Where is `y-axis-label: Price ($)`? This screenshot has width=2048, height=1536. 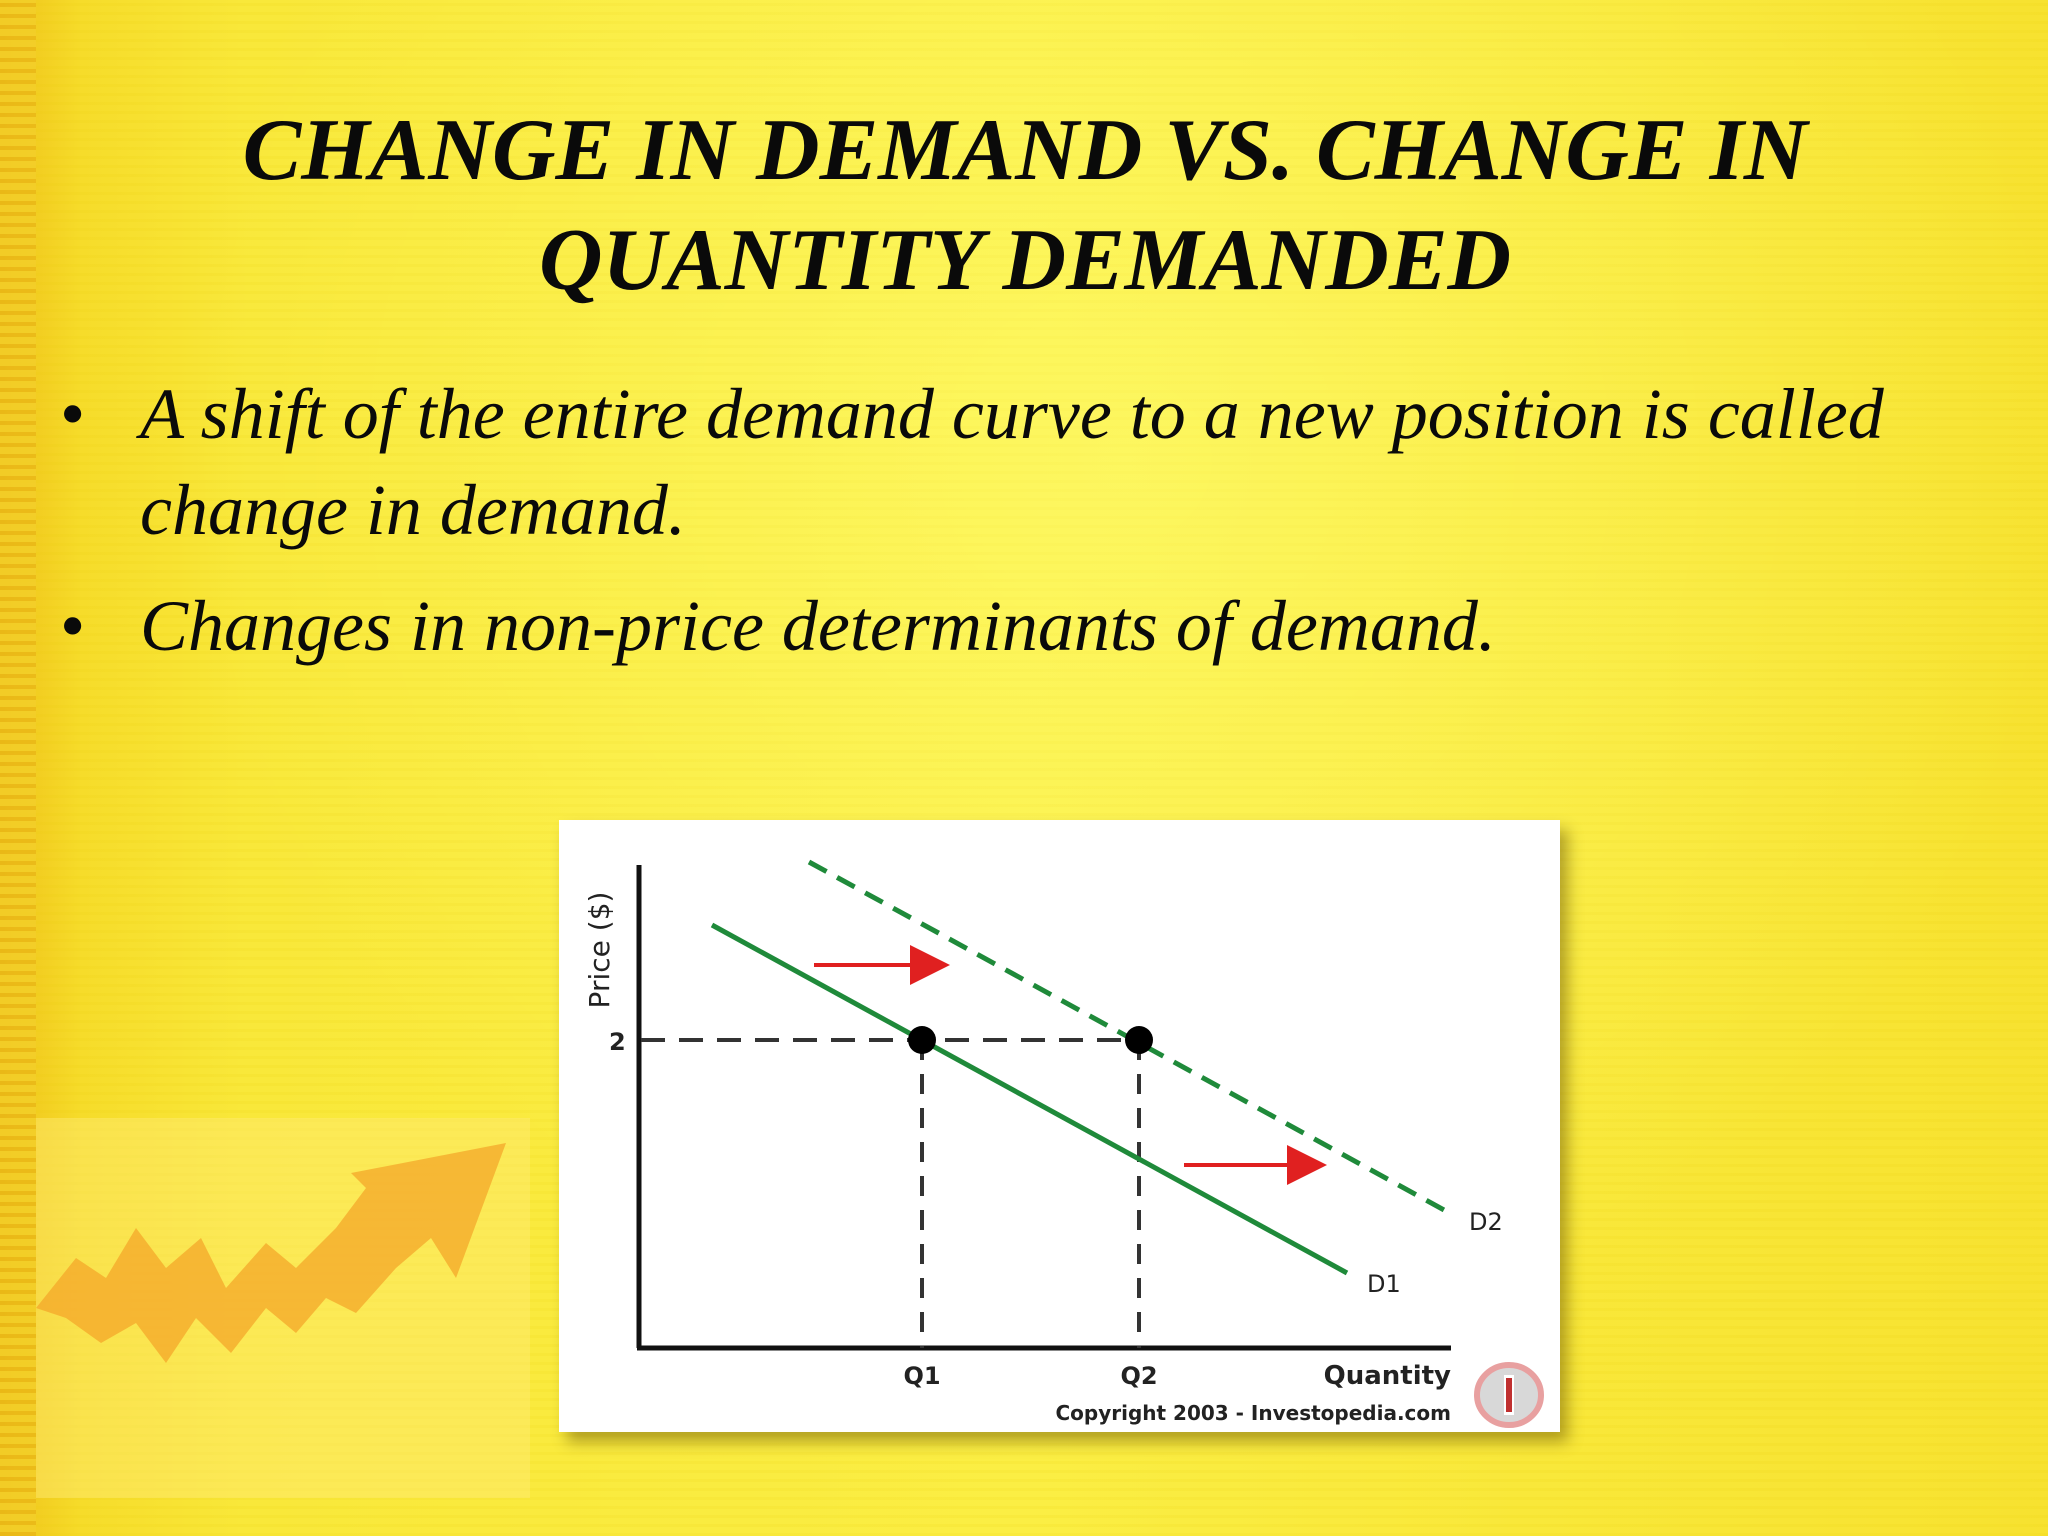
y-axis-label: Price ($) is located at coordinates (599, 950).